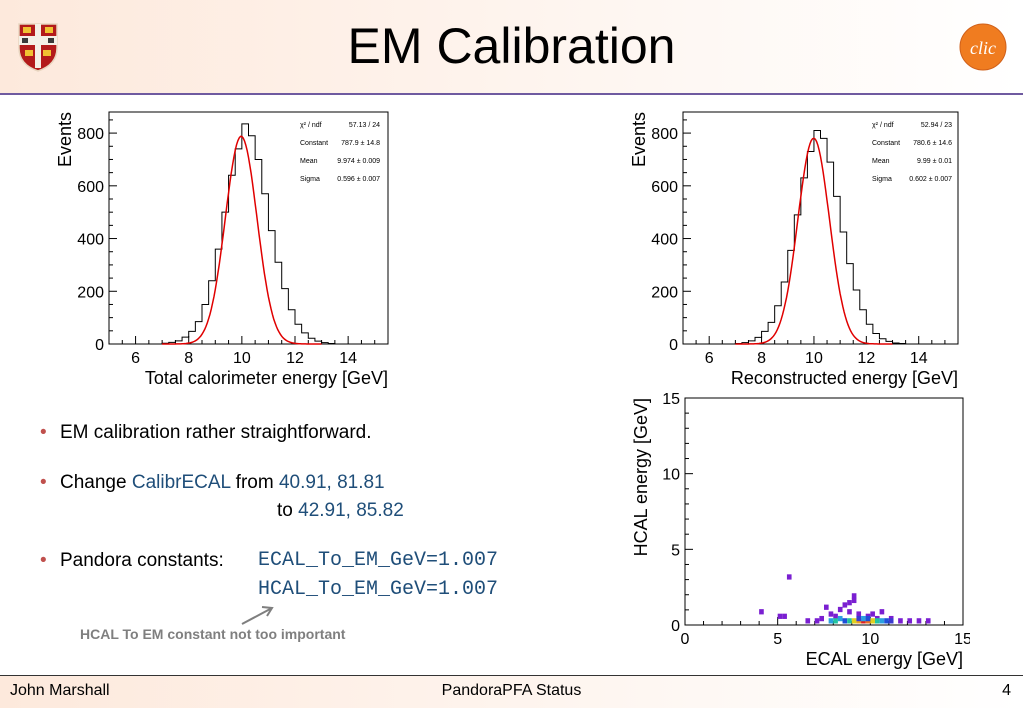 Image resolution: width=1023 pixels, height=708 pixels. I want to click on bullet-3: • Pandora constants:, so click(132, 561).